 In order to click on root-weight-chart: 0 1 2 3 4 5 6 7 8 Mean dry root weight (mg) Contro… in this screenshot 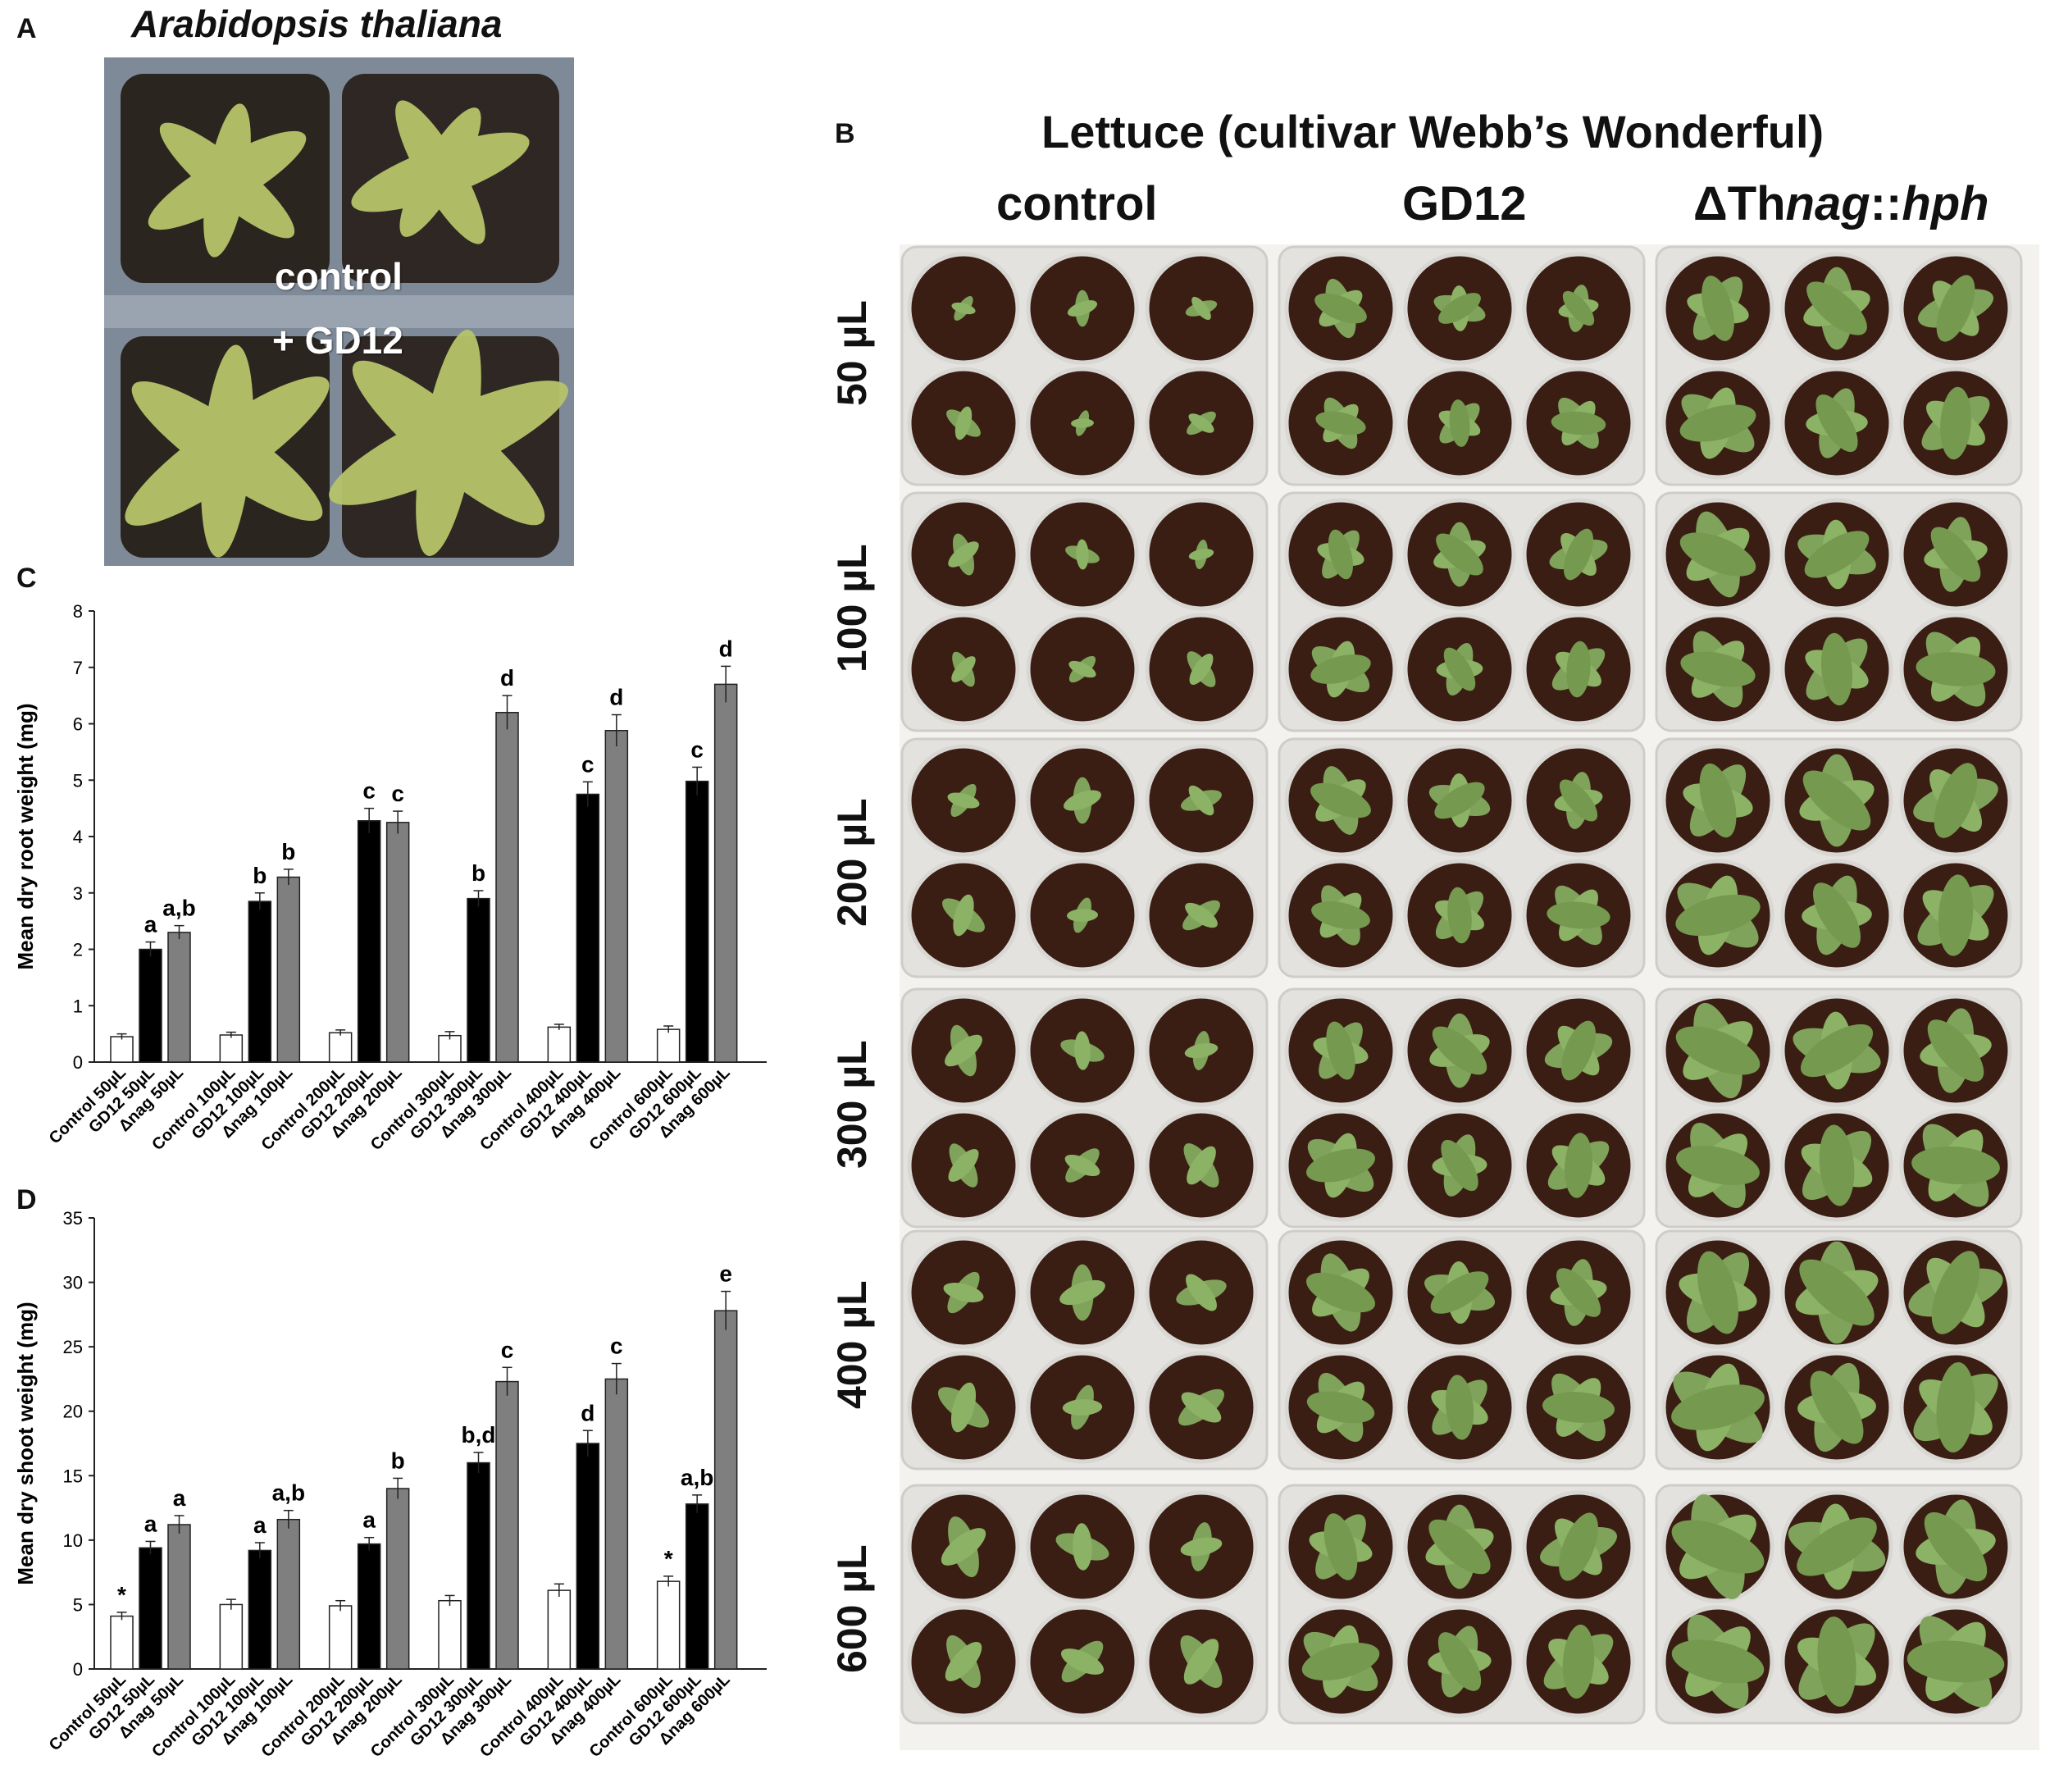, I will do `click(389, 885)`.